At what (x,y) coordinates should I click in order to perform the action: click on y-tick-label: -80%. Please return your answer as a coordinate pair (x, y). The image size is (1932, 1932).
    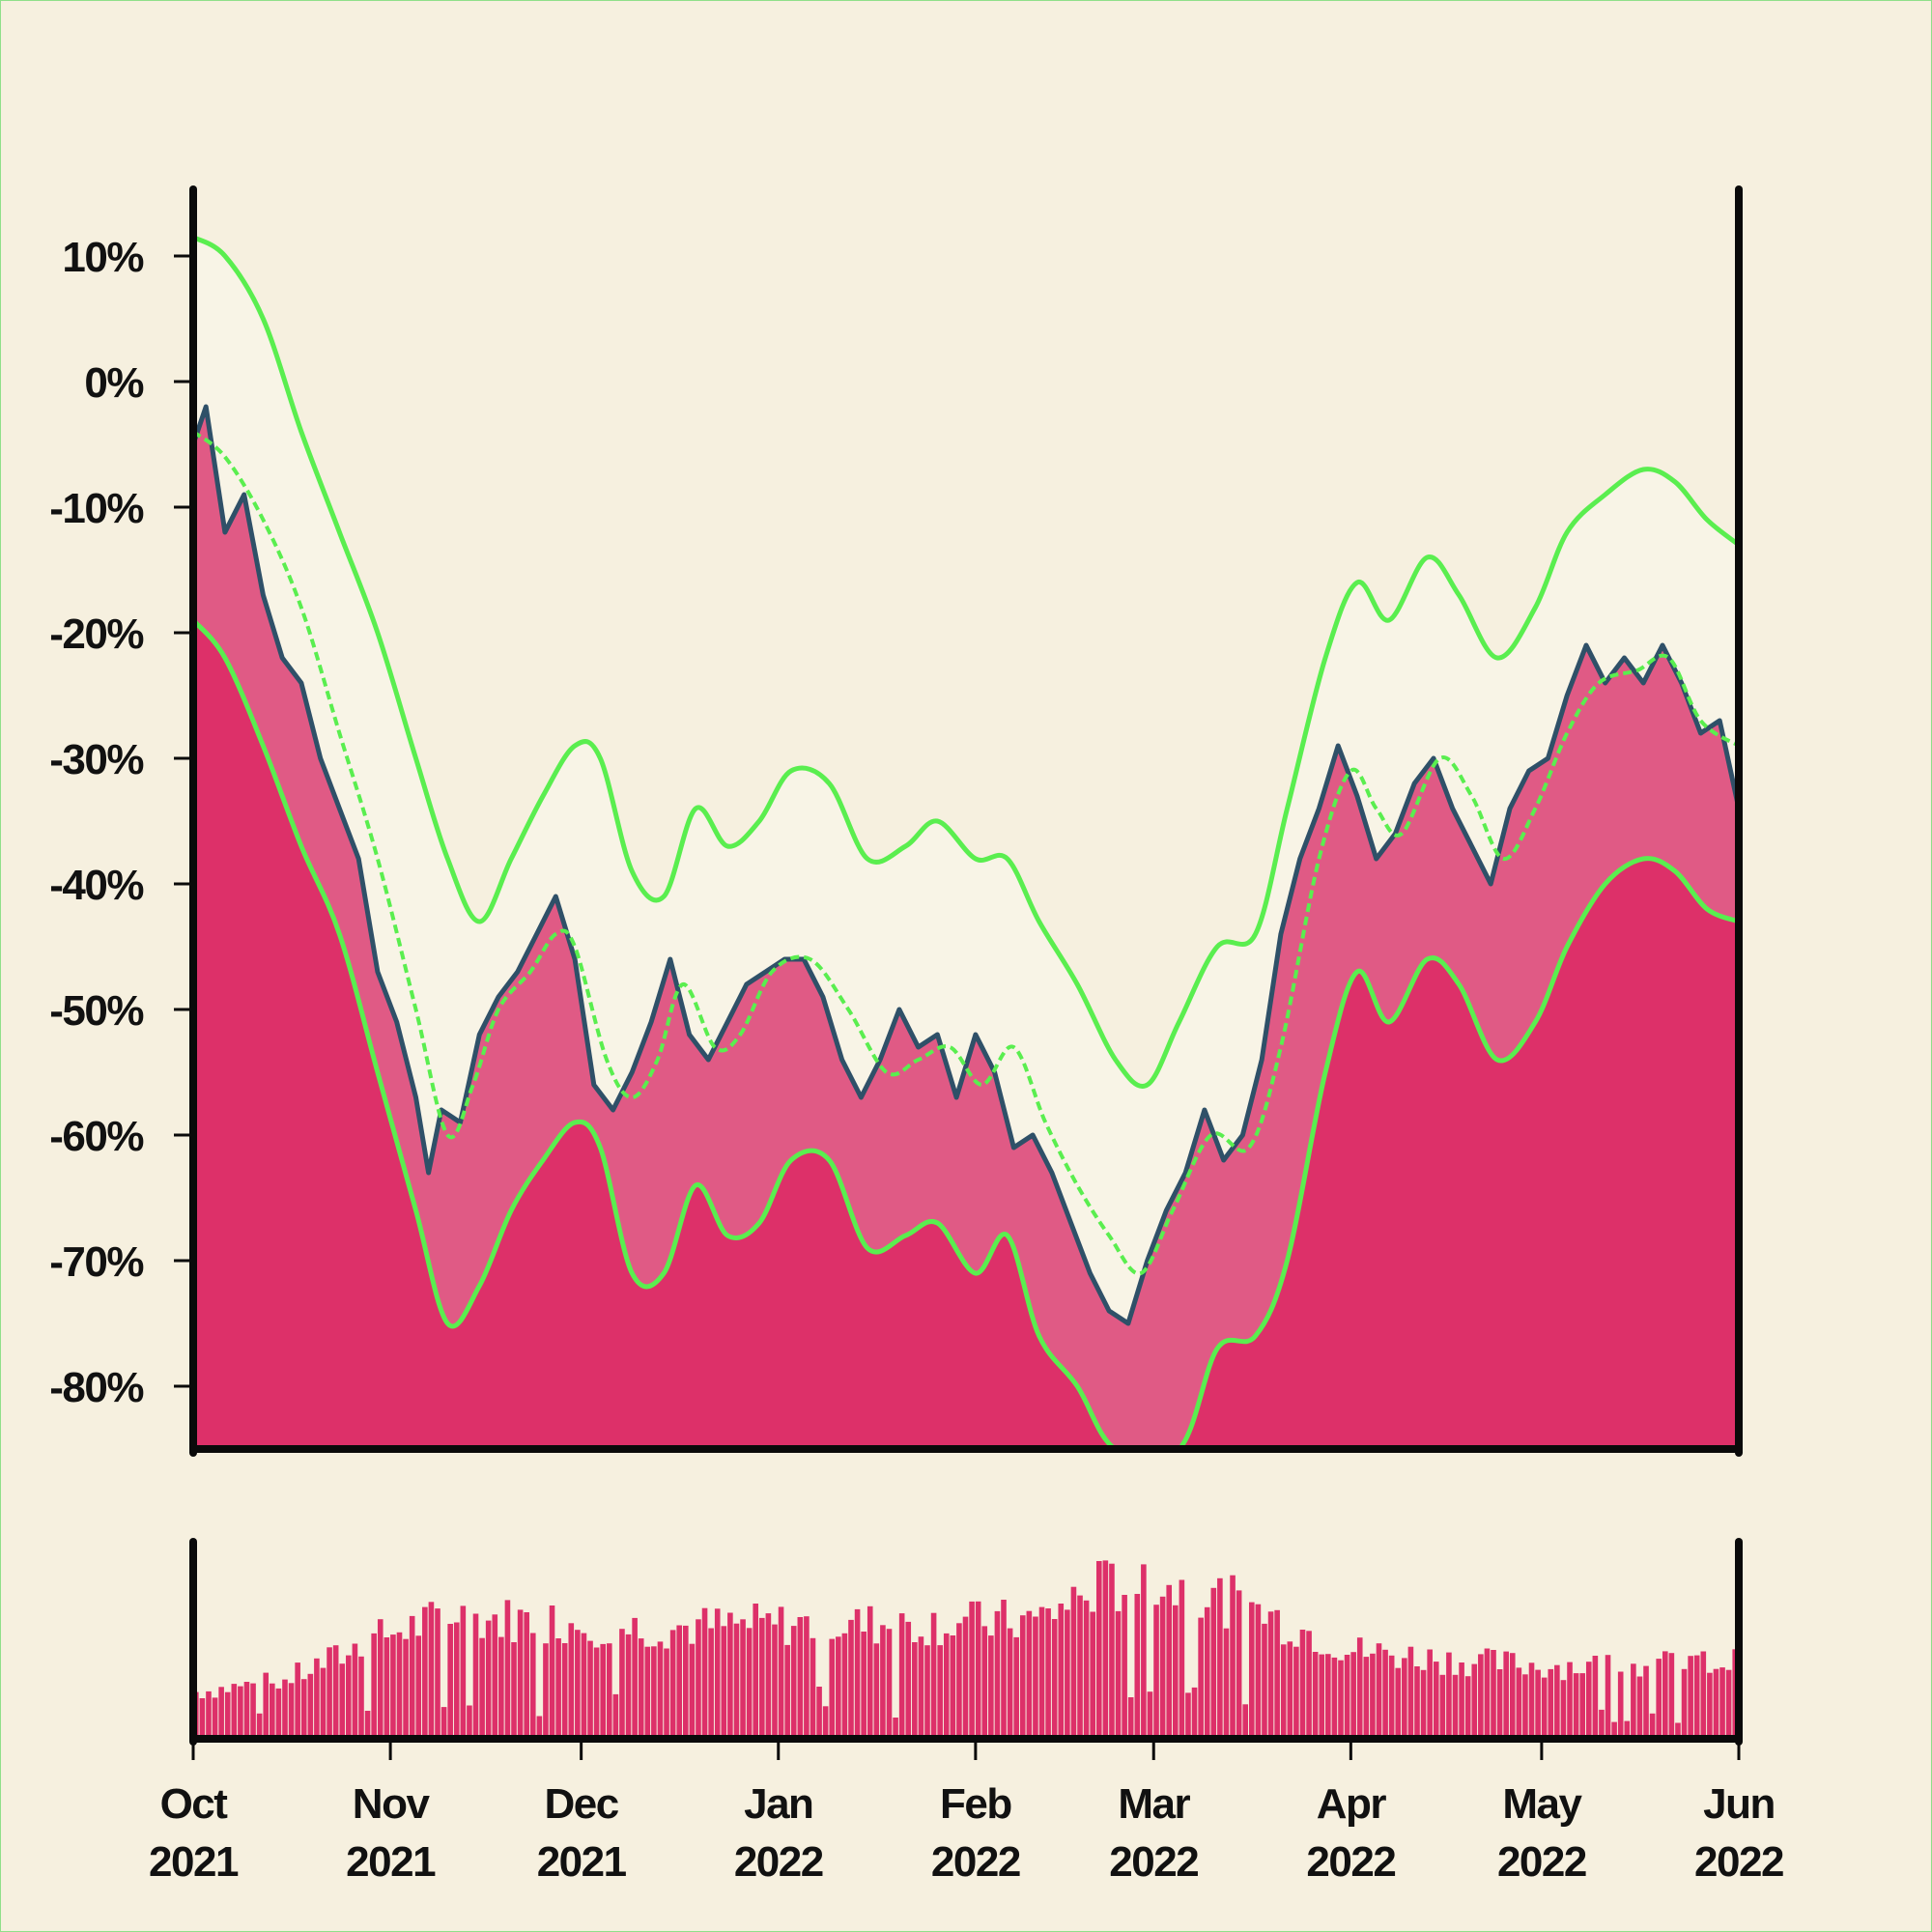
    Looking at the image, I should click on (96, 1387).